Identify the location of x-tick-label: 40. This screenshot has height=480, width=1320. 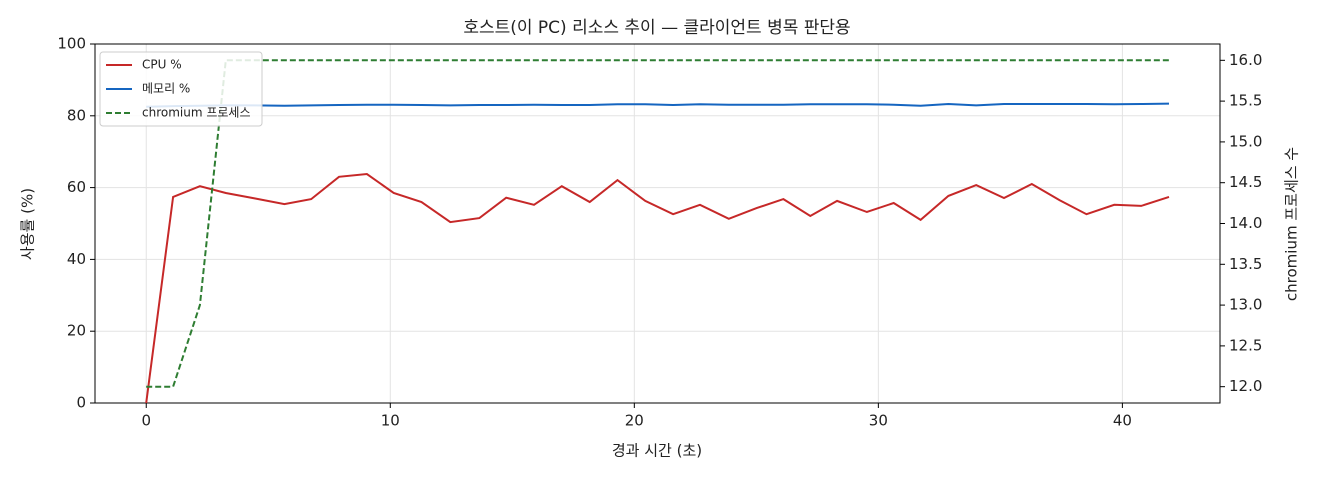
(1122, 421).